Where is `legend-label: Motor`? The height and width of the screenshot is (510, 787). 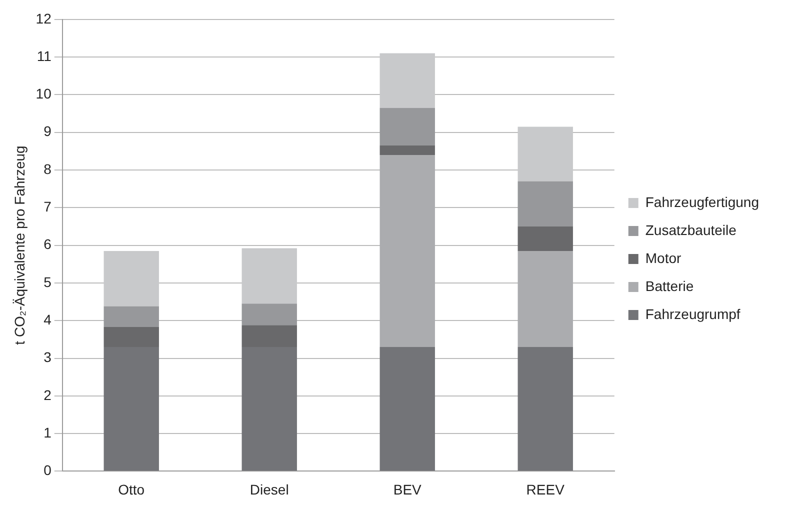 legend-label: Motor is located at coordinates (663, 258).